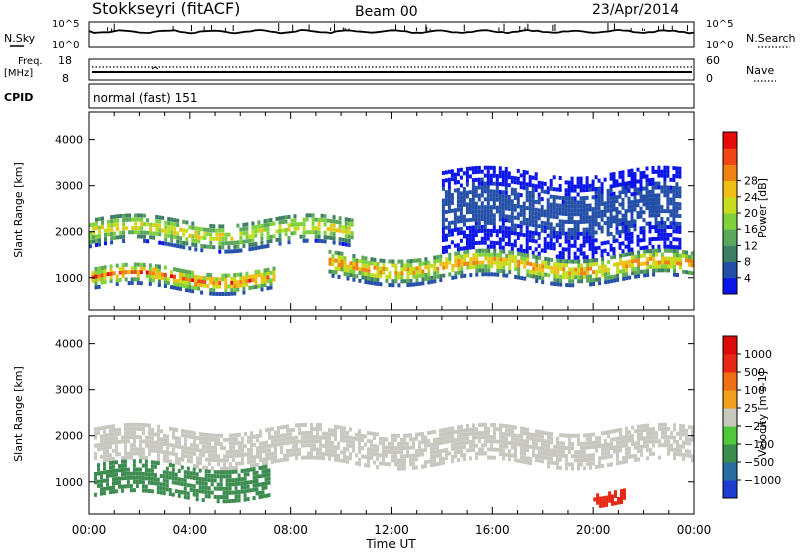 This screenshot has width=800, height=554. Describe the element at coordinates (155, 68) in the screenshot. I see `freq-glitch` at that location.